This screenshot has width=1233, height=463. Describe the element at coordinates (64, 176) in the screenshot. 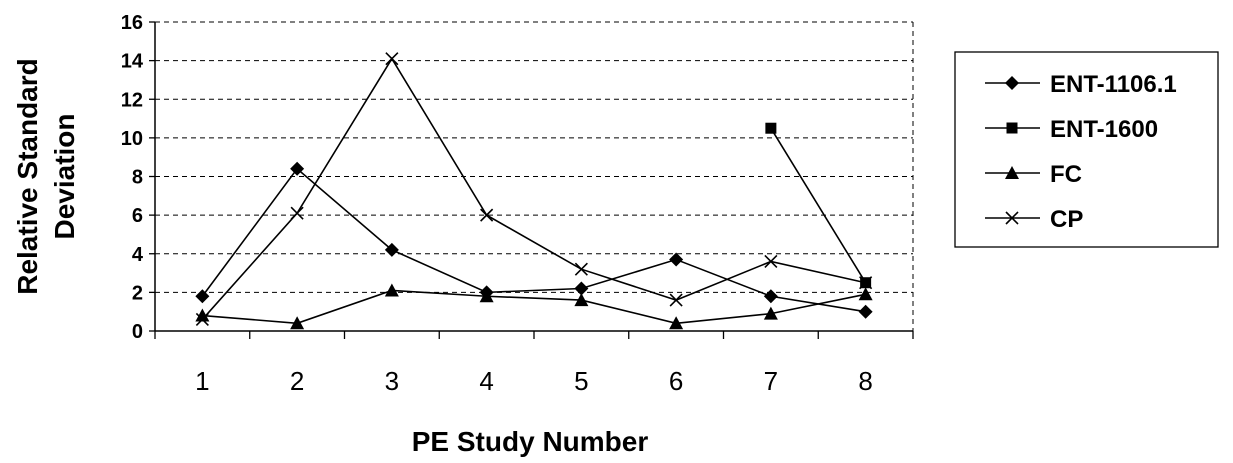

I see `y-axis-title-line: Deviation` at that location.